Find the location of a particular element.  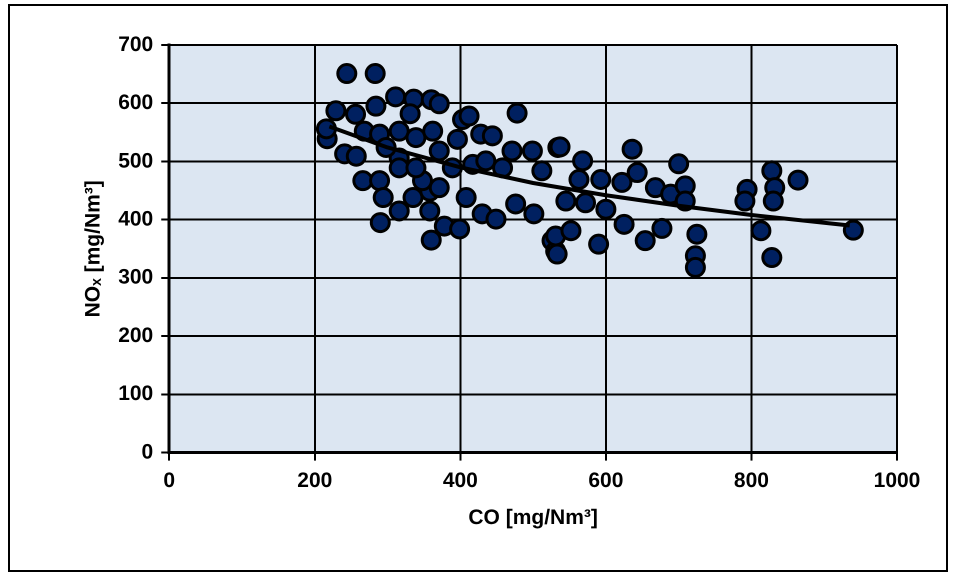

y-axis-title: NOₓ [mg/Nm³] is located at coordinates (92, 249).